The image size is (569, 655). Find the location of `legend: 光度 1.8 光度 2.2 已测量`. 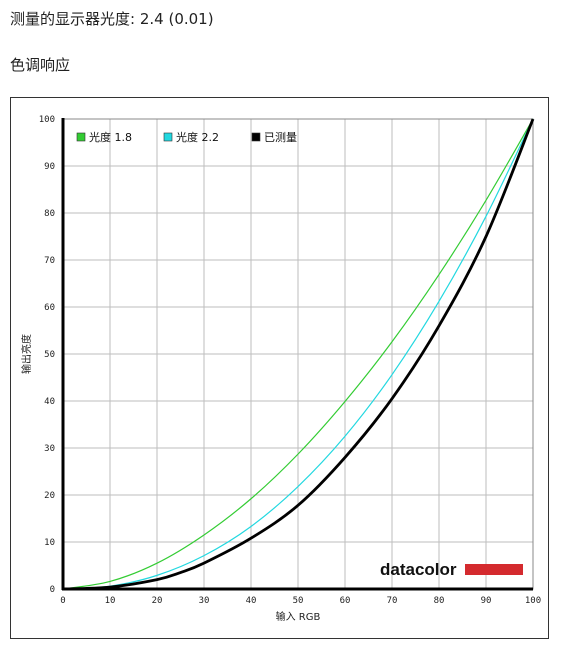

legend: 光度 1.8 光度 2.2 已测量 is located at coordinates (186, 137).